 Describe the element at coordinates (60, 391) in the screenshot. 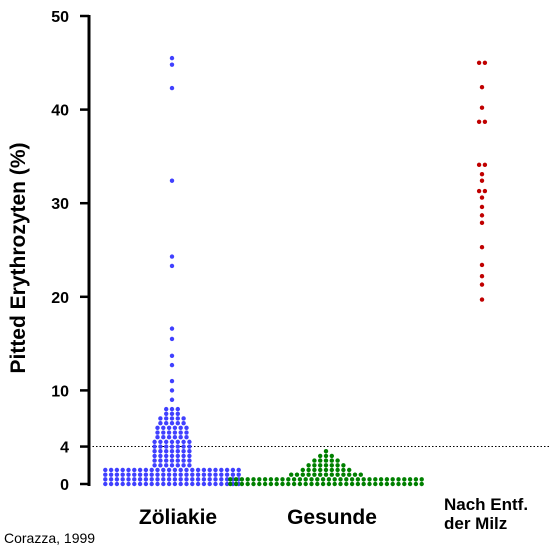

I see `y-tick-label: 10` at that location.